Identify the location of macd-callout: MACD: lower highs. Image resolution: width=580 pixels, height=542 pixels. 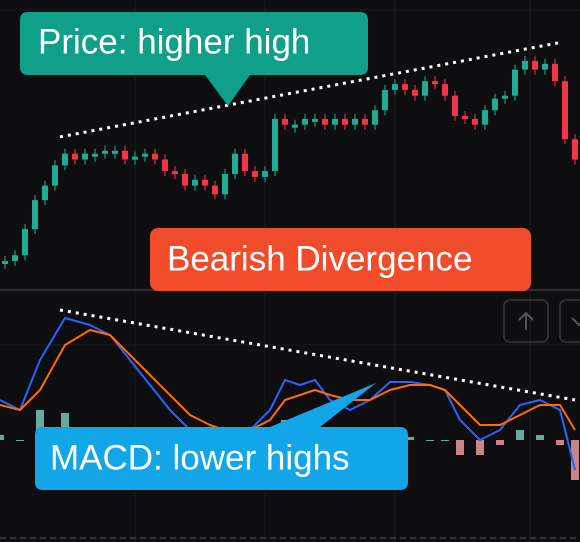
(221, 436).